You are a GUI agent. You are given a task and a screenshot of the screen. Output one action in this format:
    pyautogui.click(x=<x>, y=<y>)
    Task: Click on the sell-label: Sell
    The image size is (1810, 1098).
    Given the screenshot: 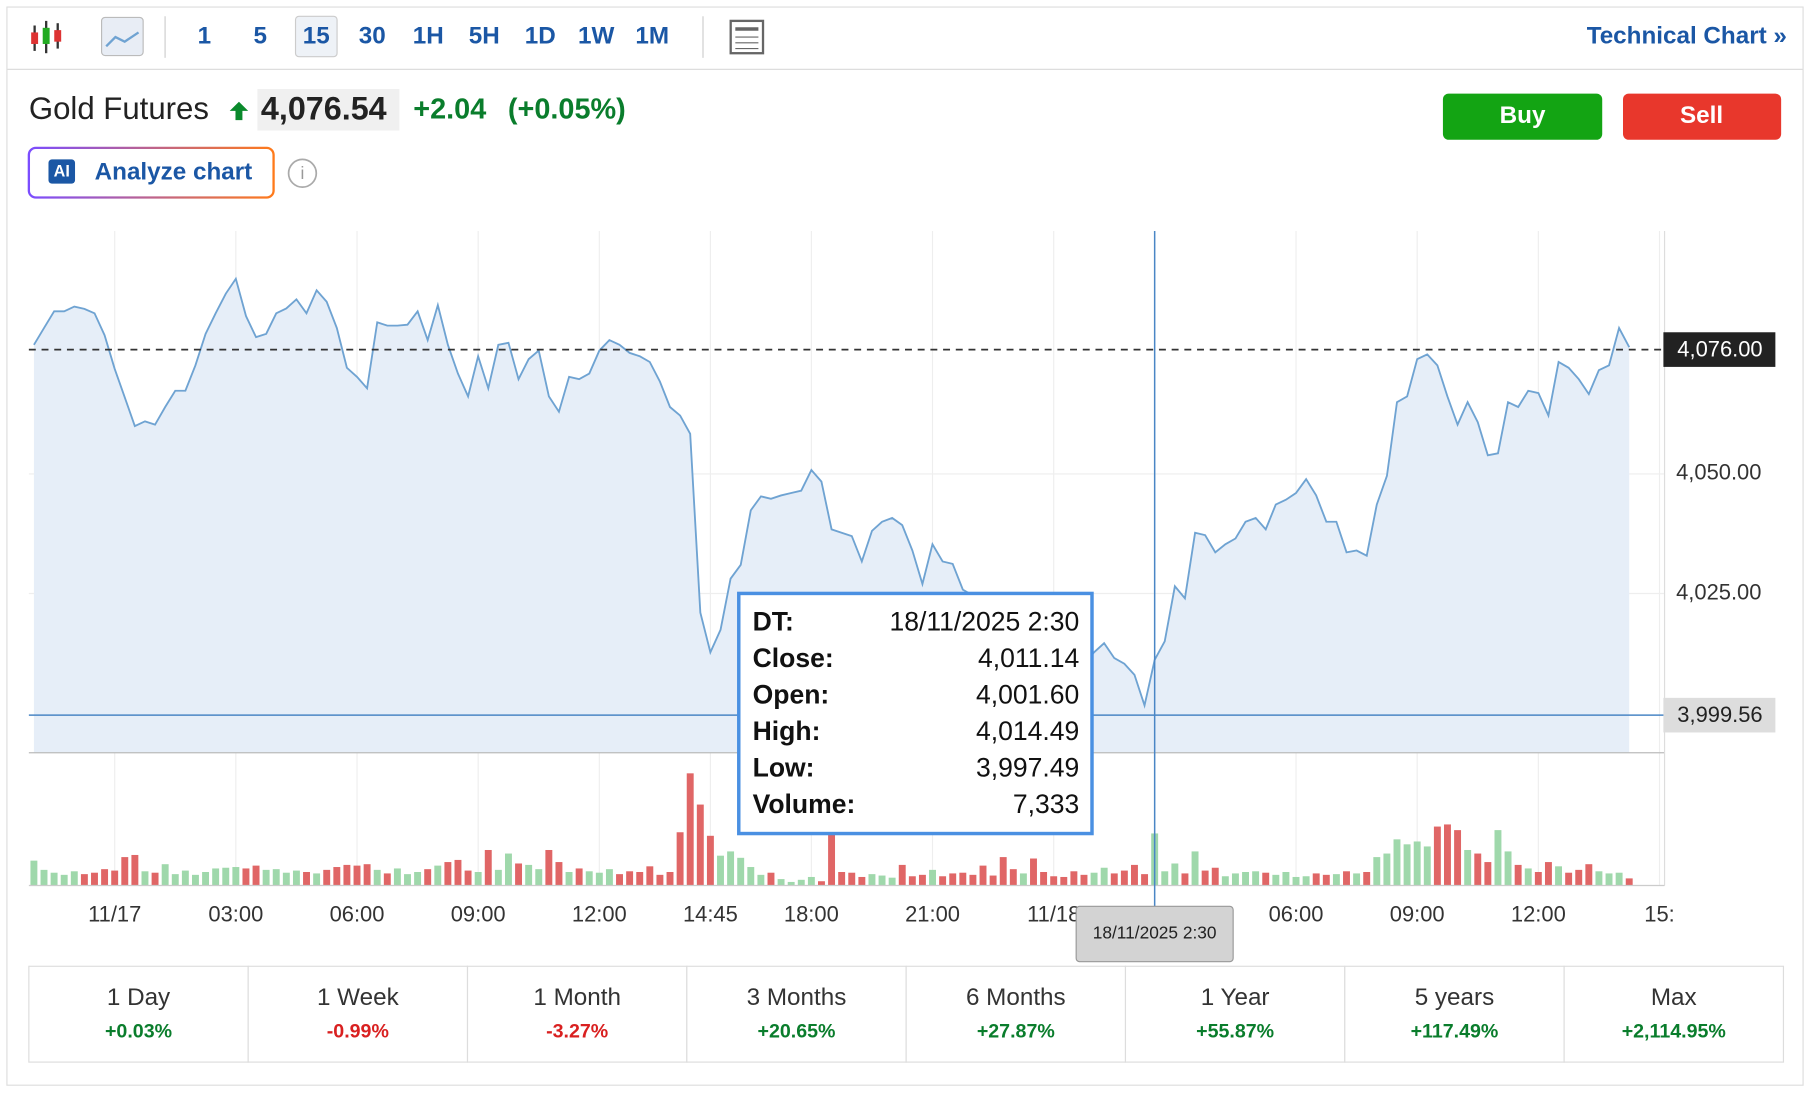 What is the action you would take?
    pyautogui.click(x=1701, y=115)
    